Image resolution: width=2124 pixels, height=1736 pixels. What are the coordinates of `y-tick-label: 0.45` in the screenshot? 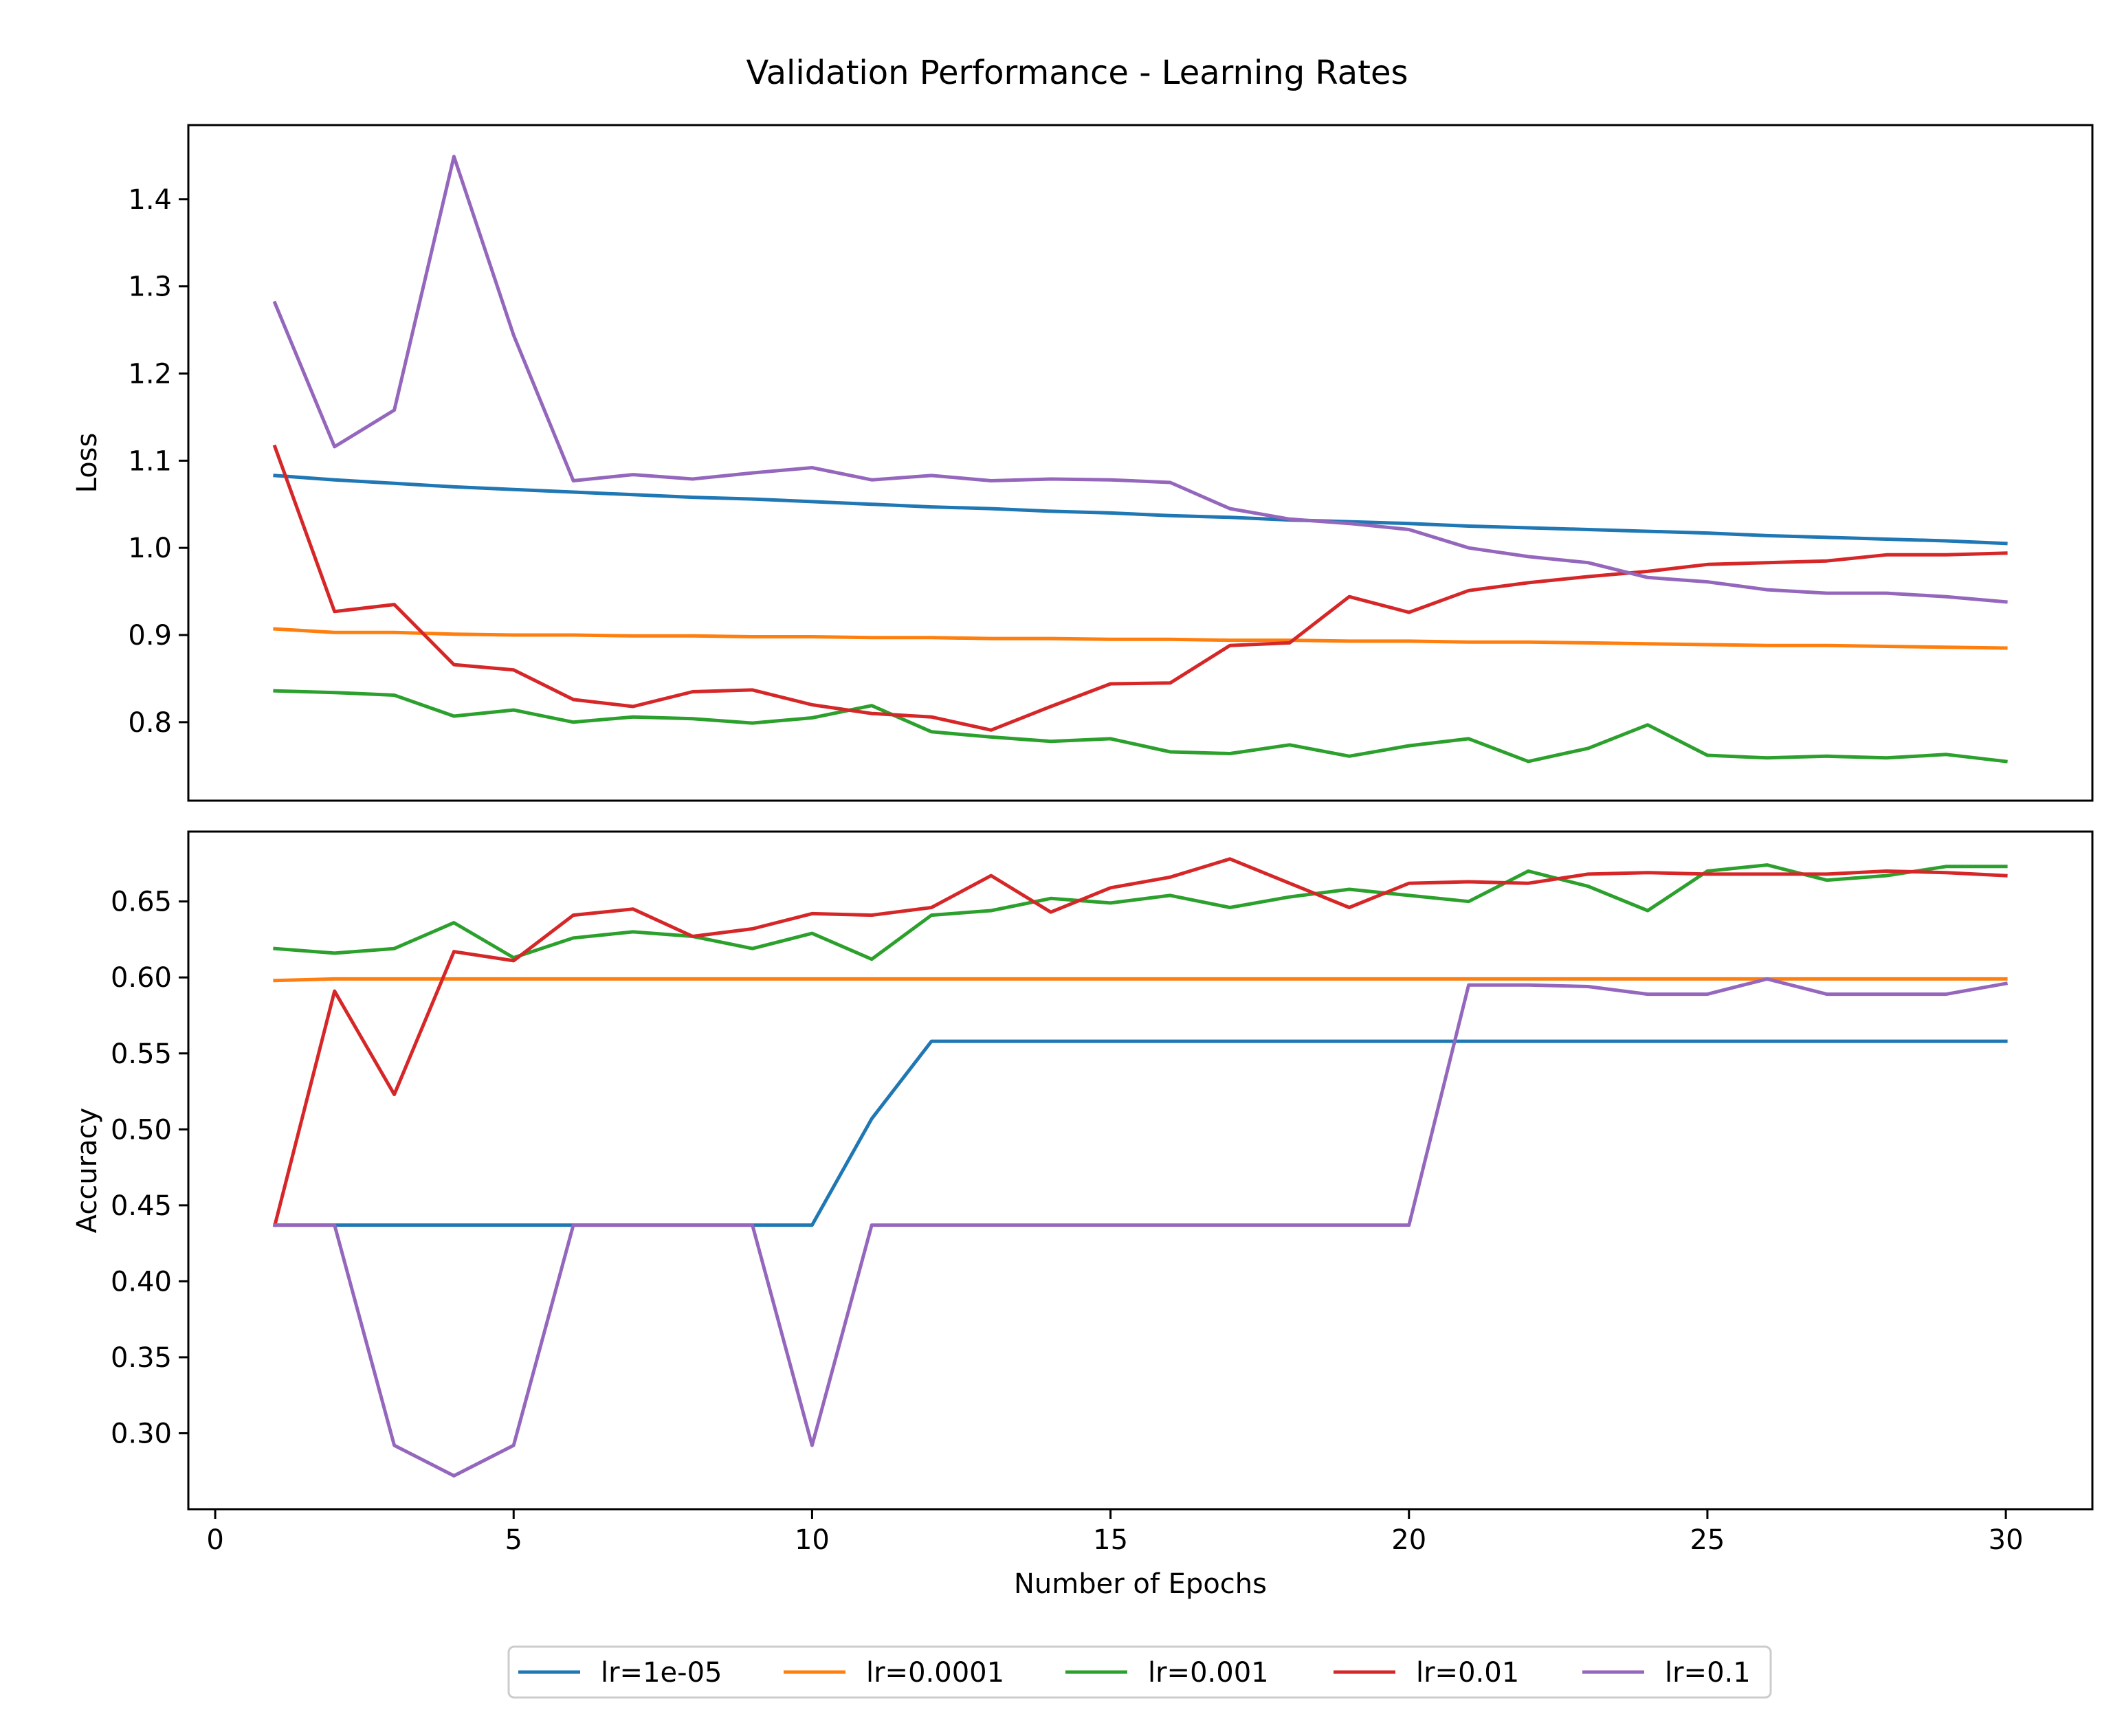 It's located at (141, 1206).